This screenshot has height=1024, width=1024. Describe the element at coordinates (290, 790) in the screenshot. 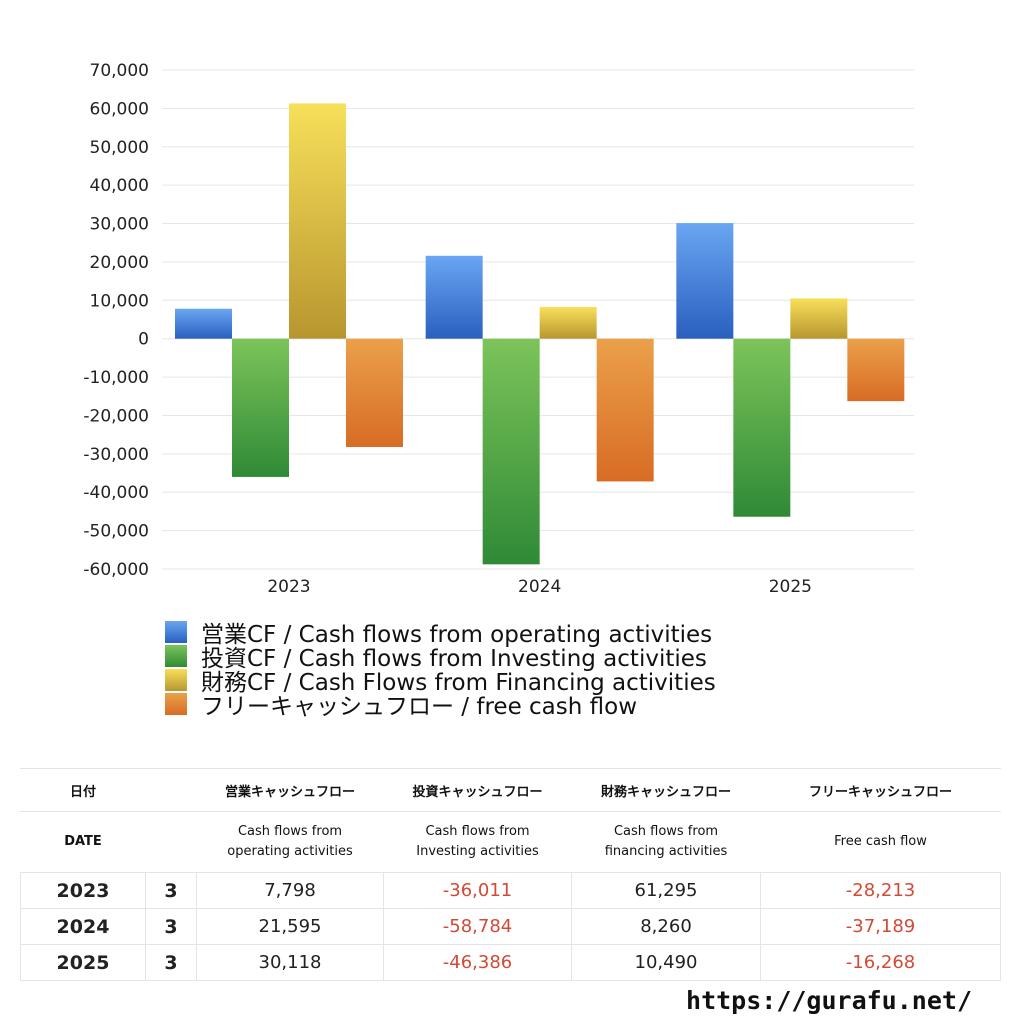

I see `header-operating-ja: 営業キャッシュフロー` at that location.